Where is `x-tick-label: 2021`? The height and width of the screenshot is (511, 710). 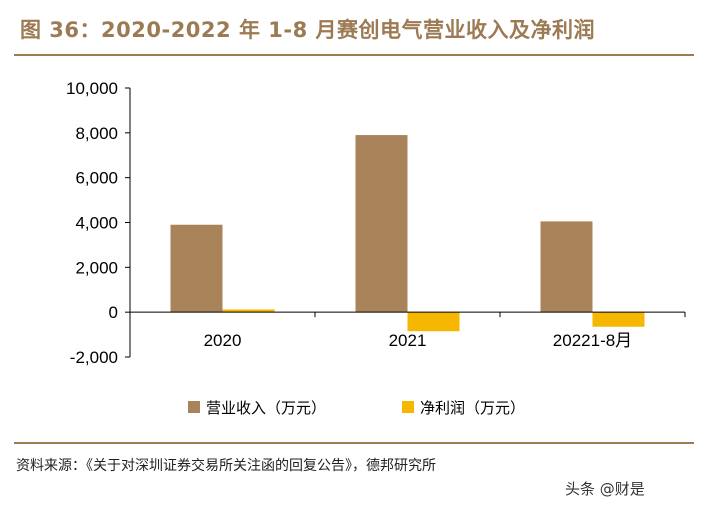 x-tick-label: 2021 is located at coordinates (408, 340).